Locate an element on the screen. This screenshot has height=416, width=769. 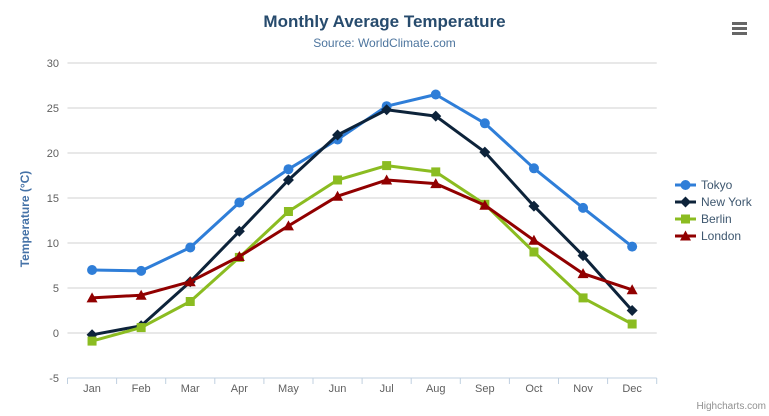
x-tick-label: Dec is located at coordinates (632, 389).